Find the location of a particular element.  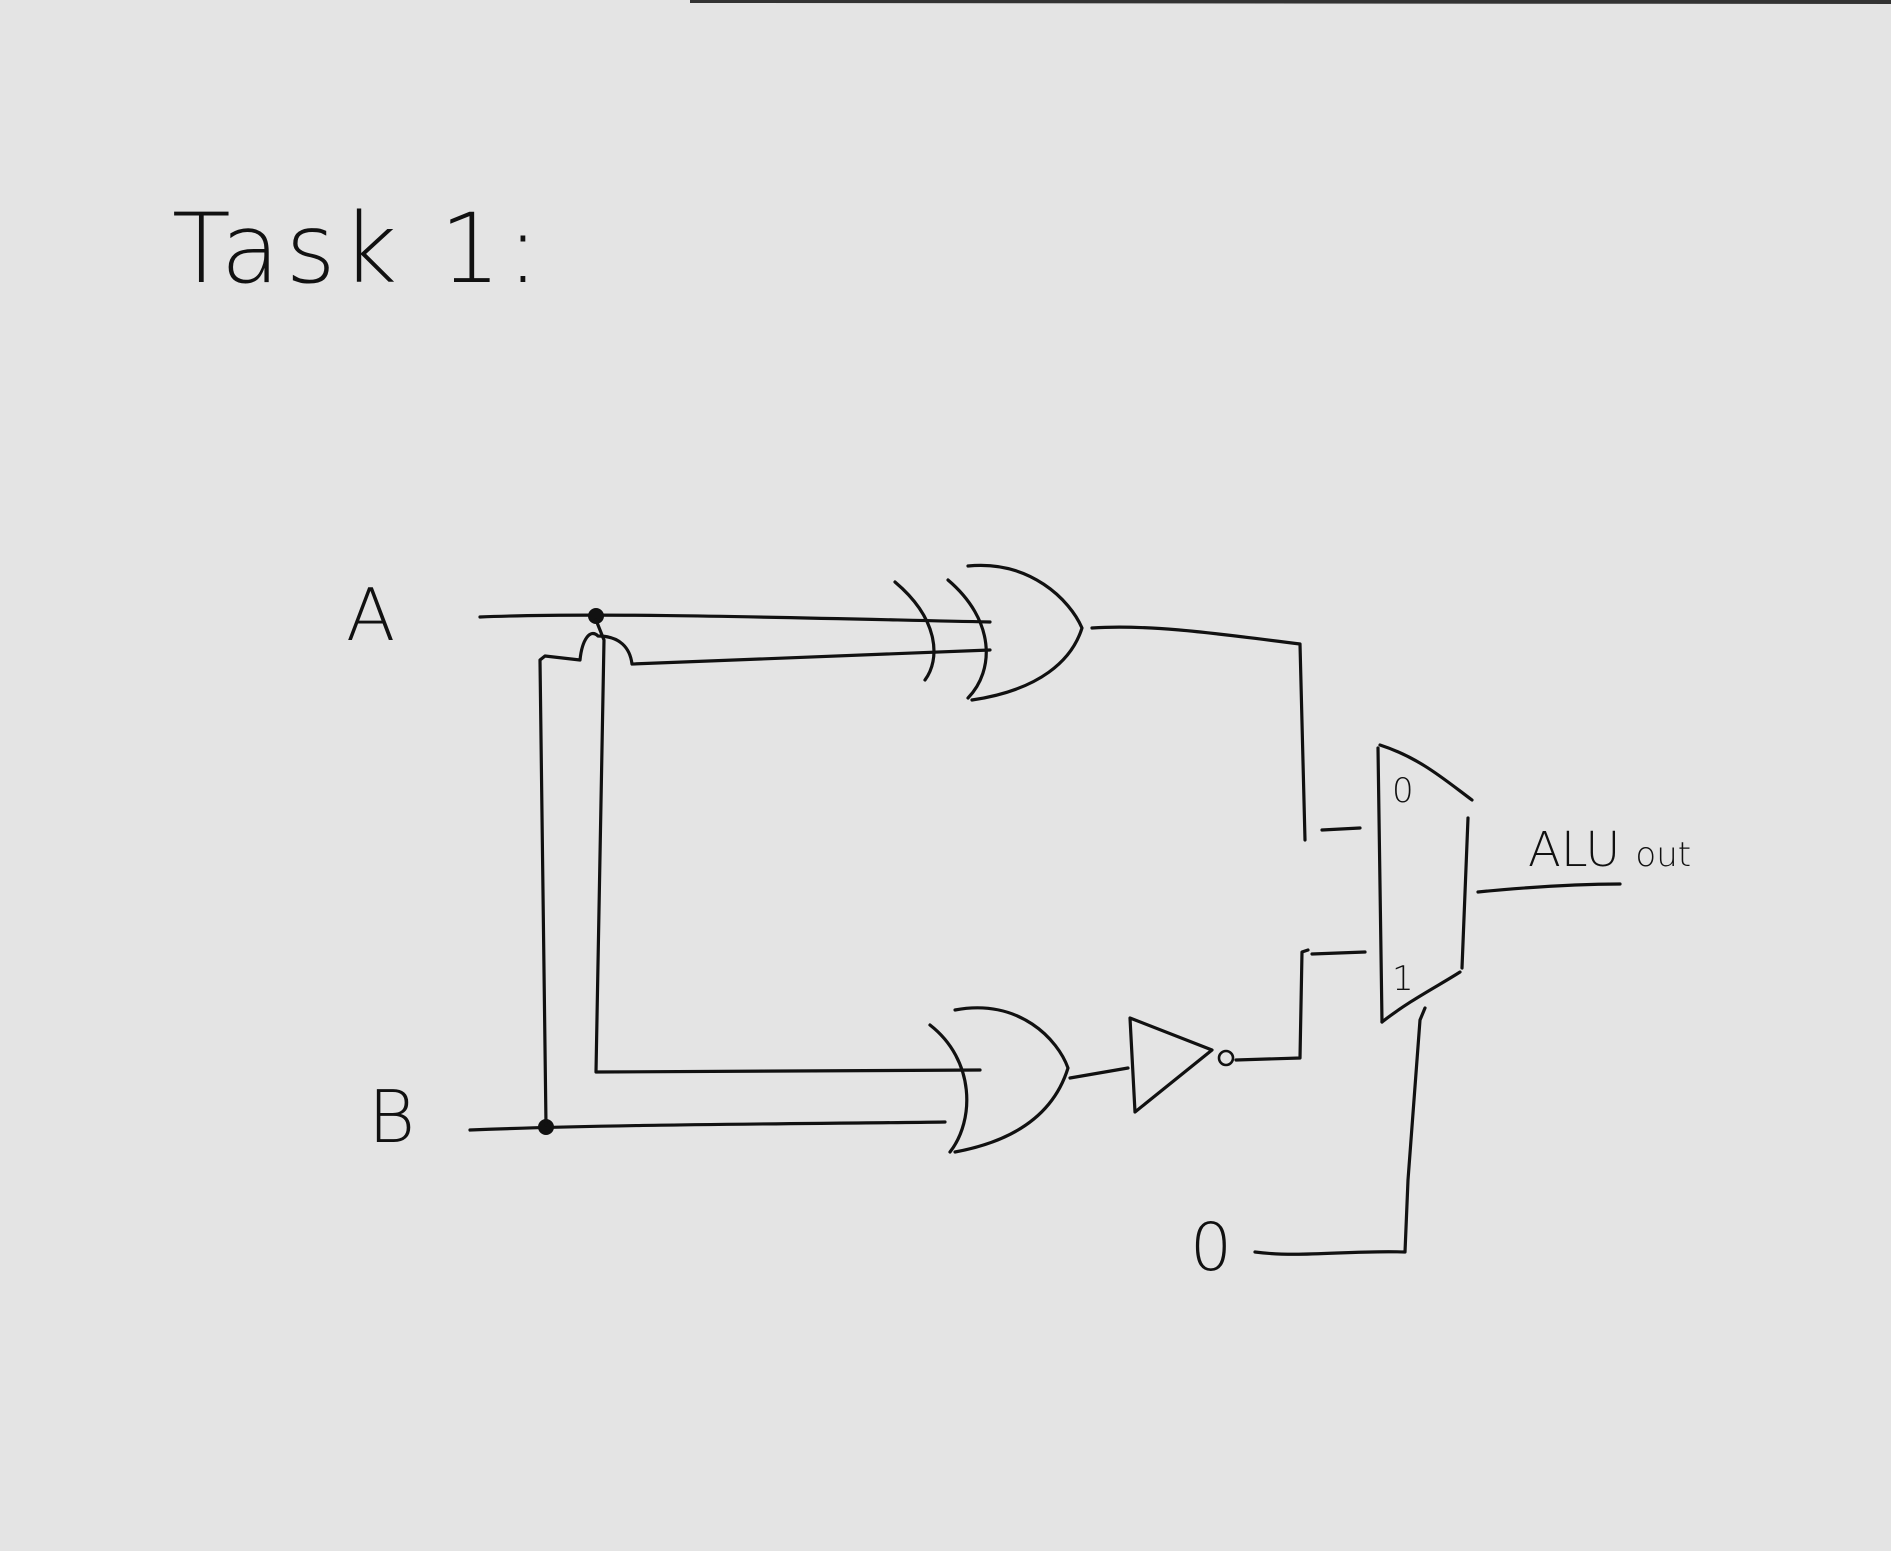

wire-a-branch is located at coordinates (788, 846).